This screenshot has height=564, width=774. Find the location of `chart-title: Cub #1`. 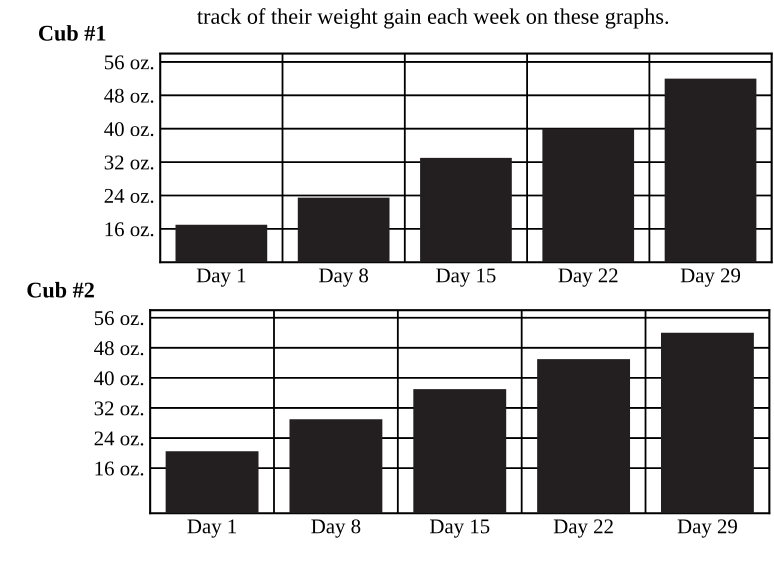

chart-title: Cub #1 is located at coordinates (72, 33).